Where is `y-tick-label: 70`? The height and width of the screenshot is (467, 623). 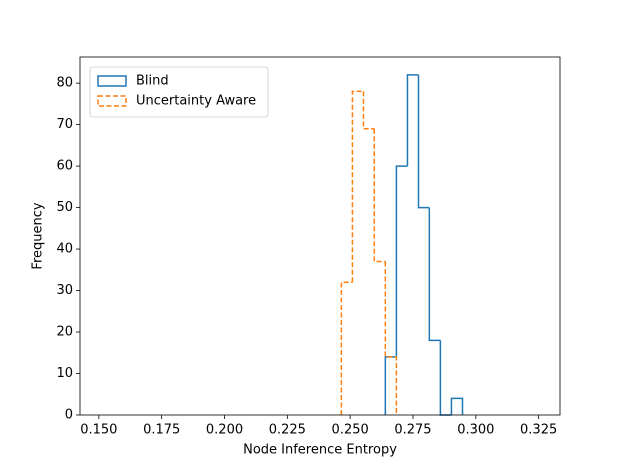
y-tick-label: 70 is located at coordinates (64, 124).